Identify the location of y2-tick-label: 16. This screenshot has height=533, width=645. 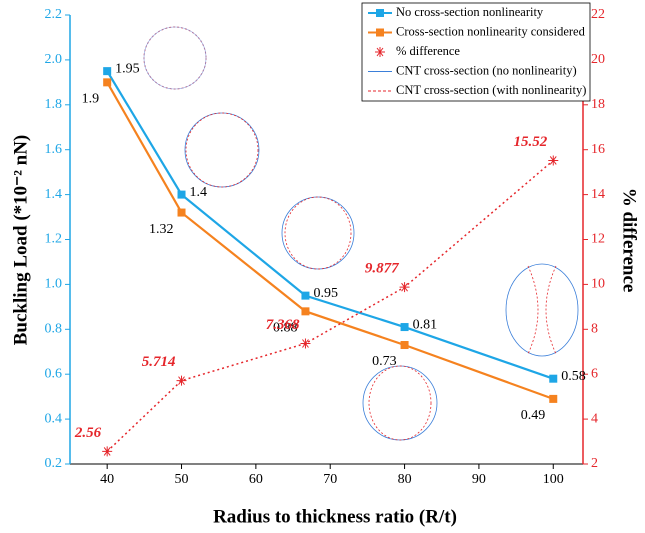
(598, 149).